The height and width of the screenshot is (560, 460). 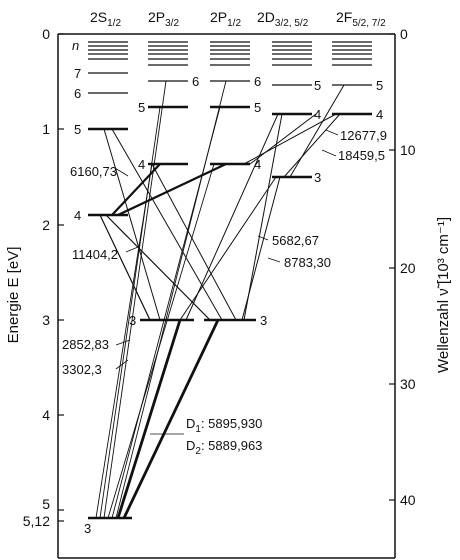 What do you see at coordinates (408, 500) in the screenshot?
I see `right-tick-label: 40` at bounding box center [408, 500].